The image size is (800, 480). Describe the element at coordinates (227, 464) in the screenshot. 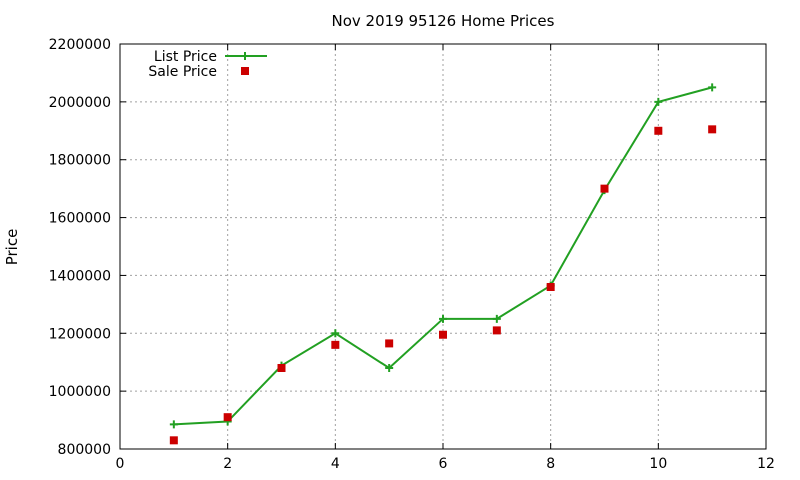

I see `x-tick-label: 2` at that location.